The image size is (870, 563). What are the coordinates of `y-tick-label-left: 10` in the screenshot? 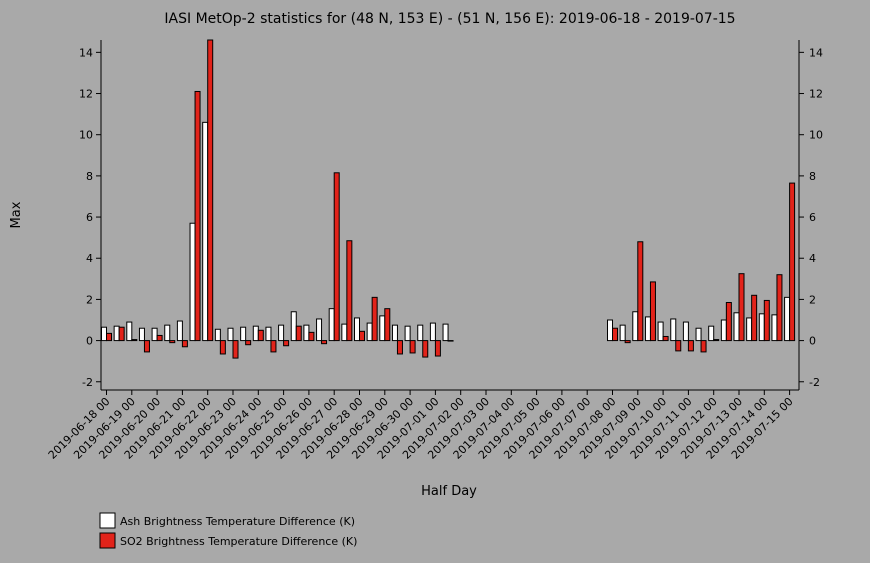 It's located at (86, 135).